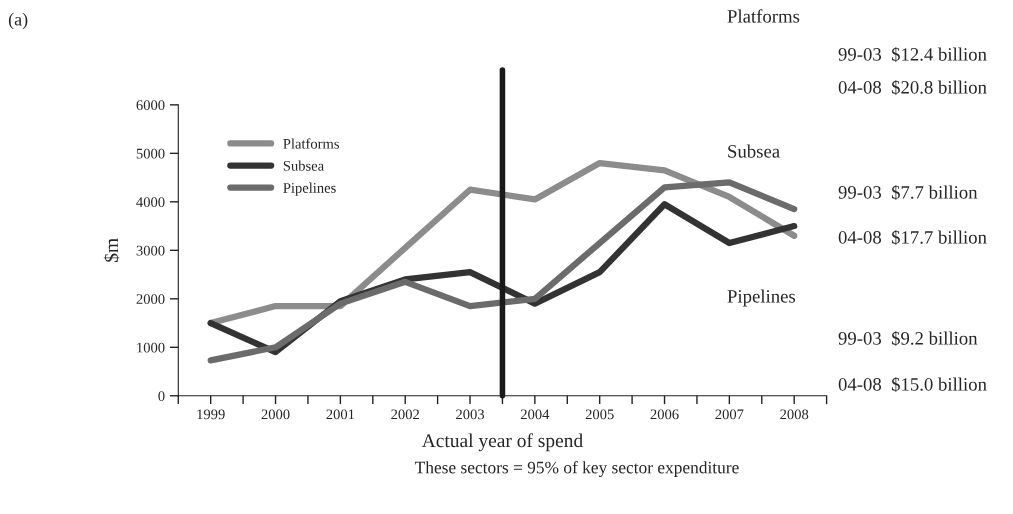 The image size is (1013, 514). I want to click on text: 04-08 $15.0 billion, so click(912, 384).